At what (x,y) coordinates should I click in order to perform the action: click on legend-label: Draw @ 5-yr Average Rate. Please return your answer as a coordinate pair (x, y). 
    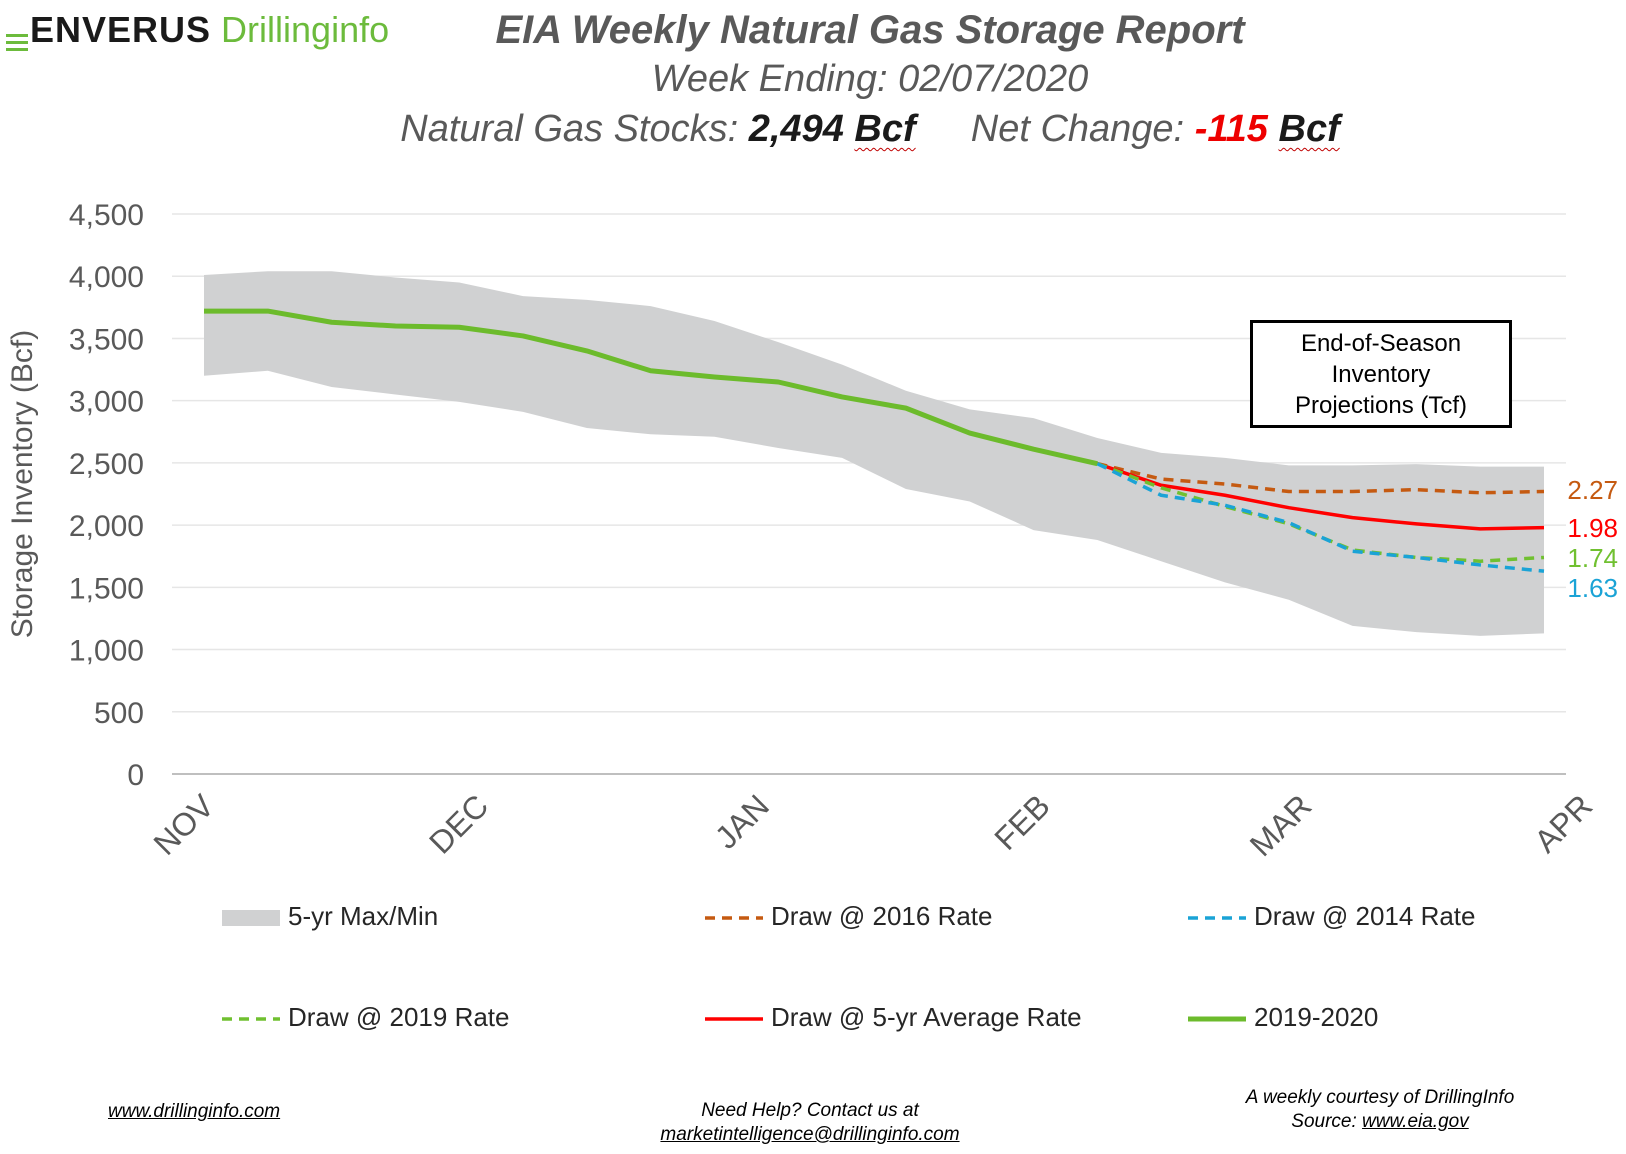
    Looking at the image, I should click on (926, 1017).